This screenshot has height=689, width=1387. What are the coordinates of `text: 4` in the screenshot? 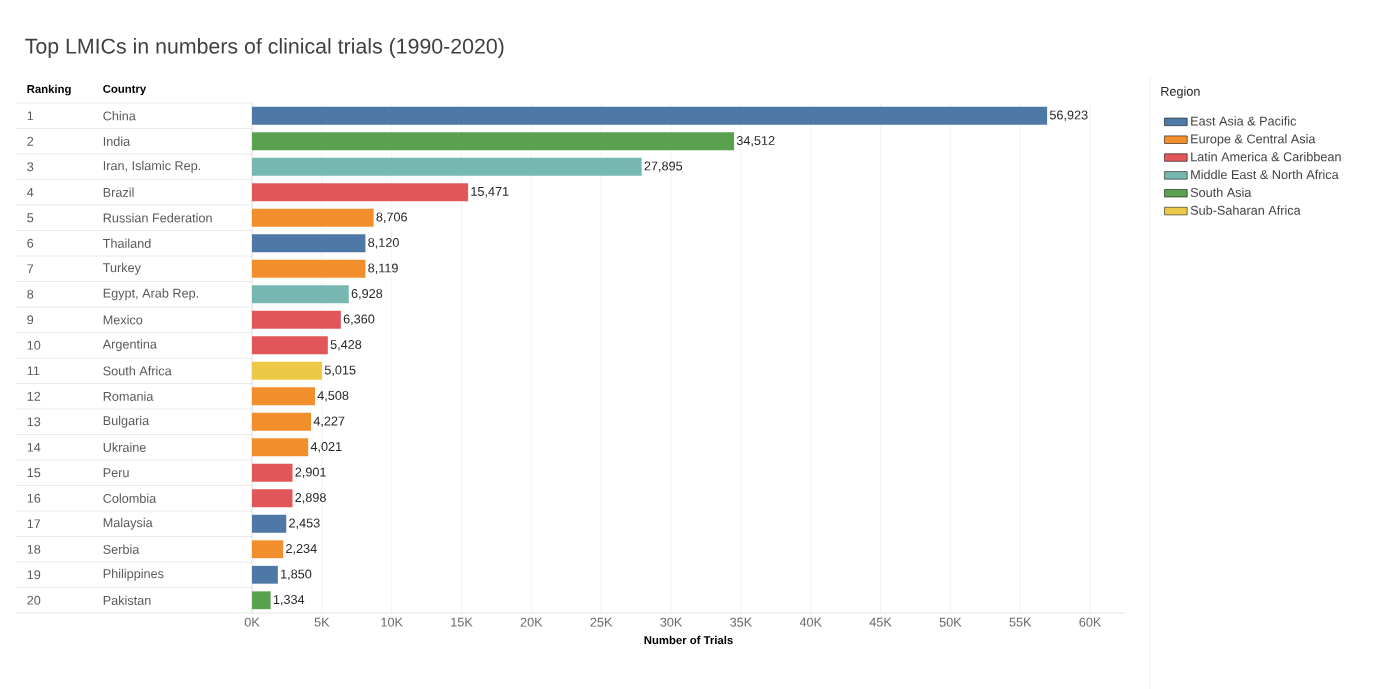 It's located at (30, 192).